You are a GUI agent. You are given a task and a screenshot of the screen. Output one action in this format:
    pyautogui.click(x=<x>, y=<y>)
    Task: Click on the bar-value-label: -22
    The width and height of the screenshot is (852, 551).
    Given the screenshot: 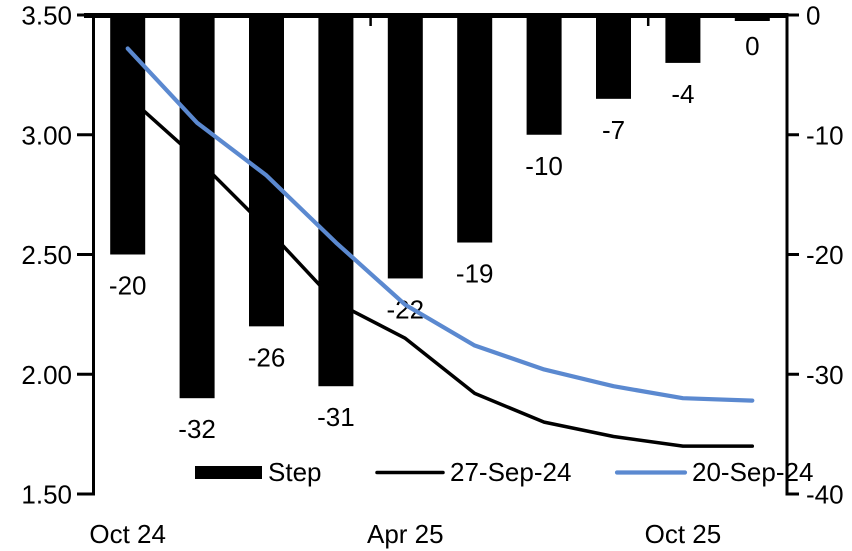 What is the action you would take?
    pyautogui.click(x=406, y=309)
    